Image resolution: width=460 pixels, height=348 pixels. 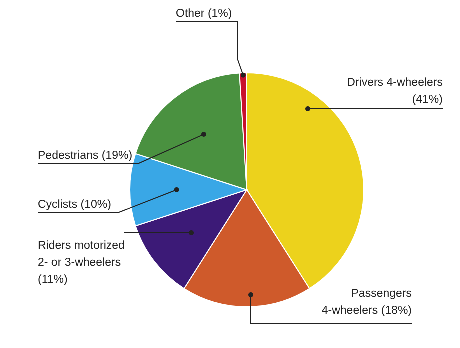 I want to click on slice-label: Cyclists (10%), so click(x=75, y=205).